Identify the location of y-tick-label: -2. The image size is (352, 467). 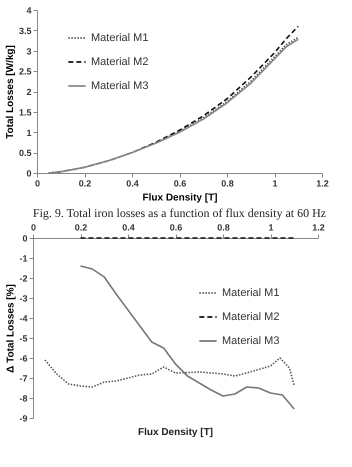
(23, 279).